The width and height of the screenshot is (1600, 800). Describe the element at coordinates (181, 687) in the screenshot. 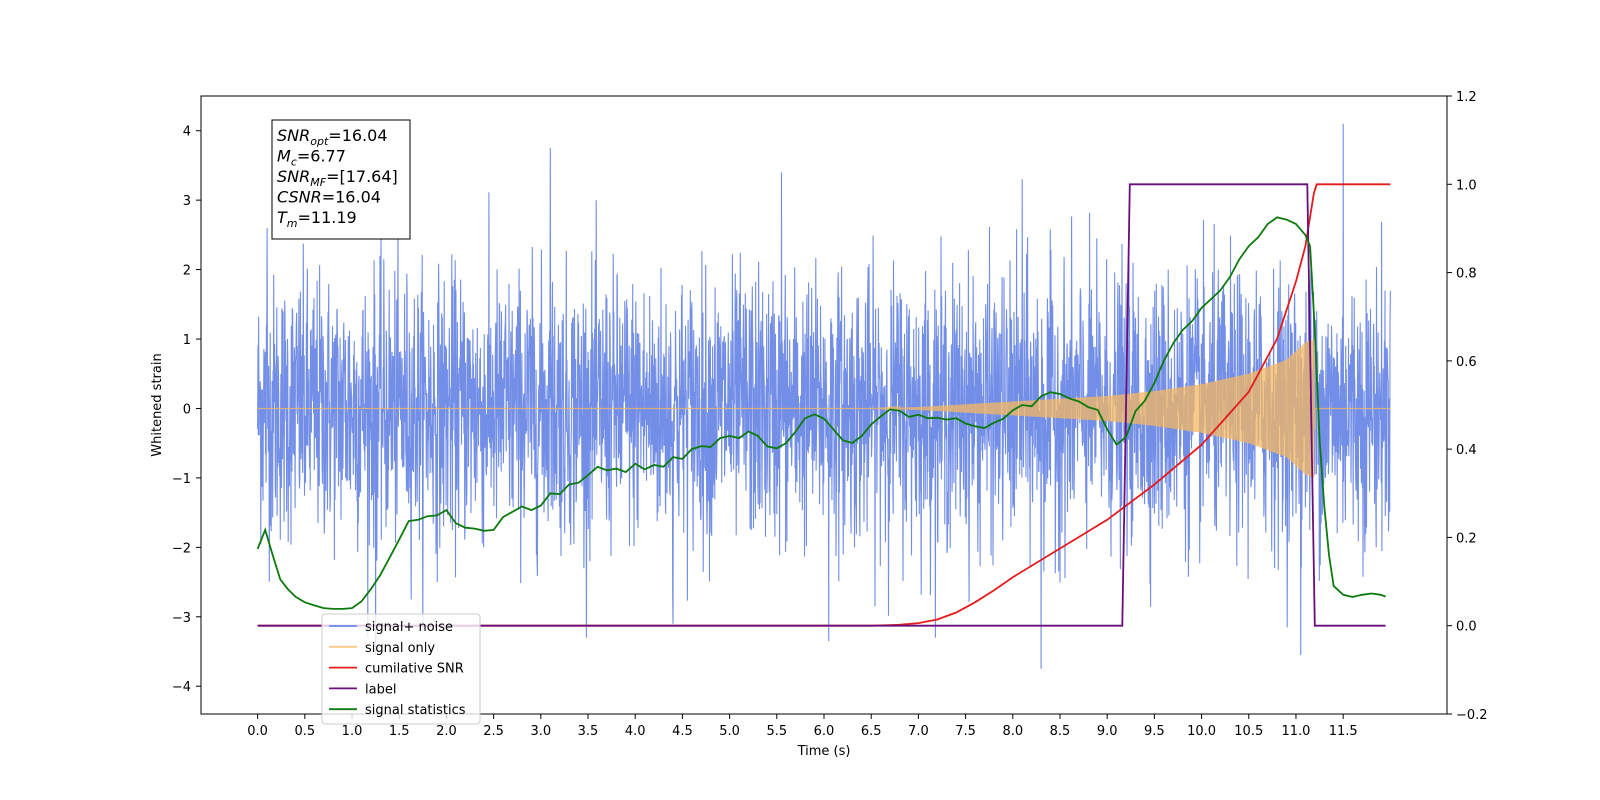

I see `y-tick-label: −4` at that location.